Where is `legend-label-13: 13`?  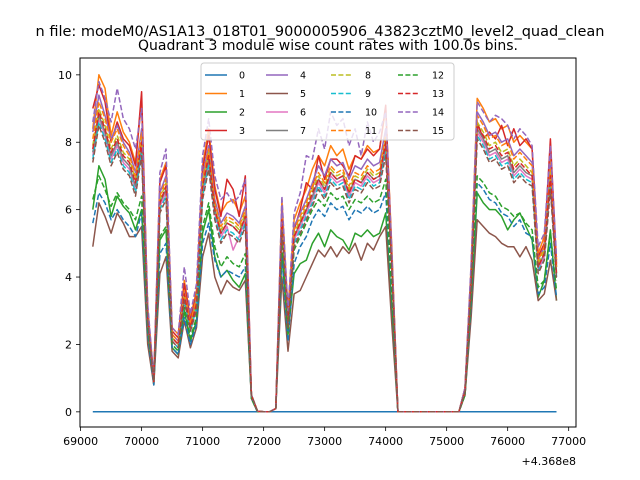
legend-label-13: 13 is located at coordinates (438, 94).